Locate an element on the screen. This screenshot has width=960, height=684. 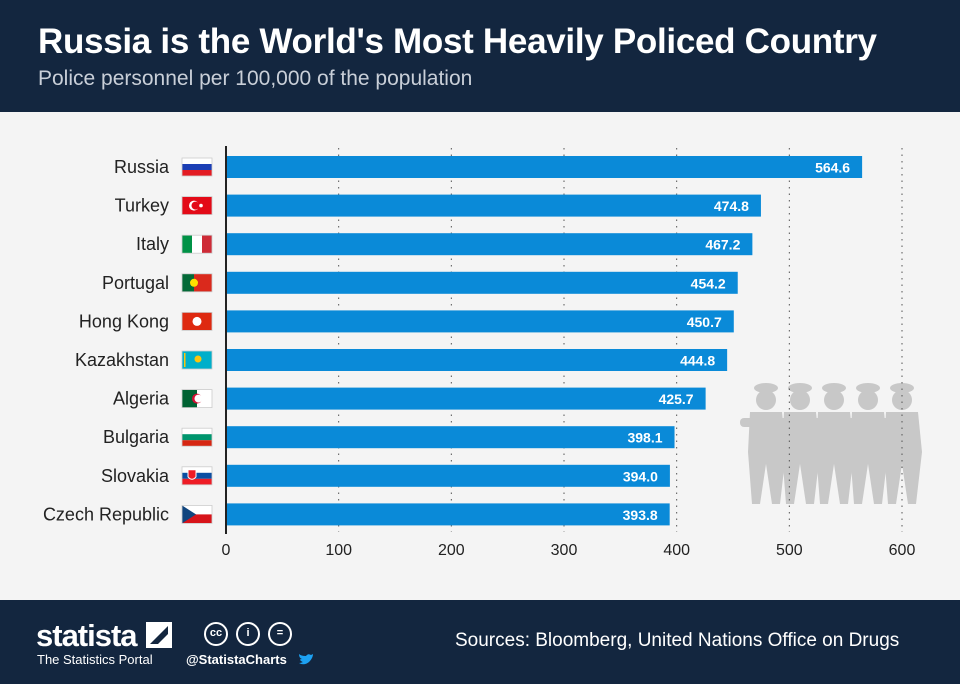
twitter-icon is located at coordinates (306, 659).